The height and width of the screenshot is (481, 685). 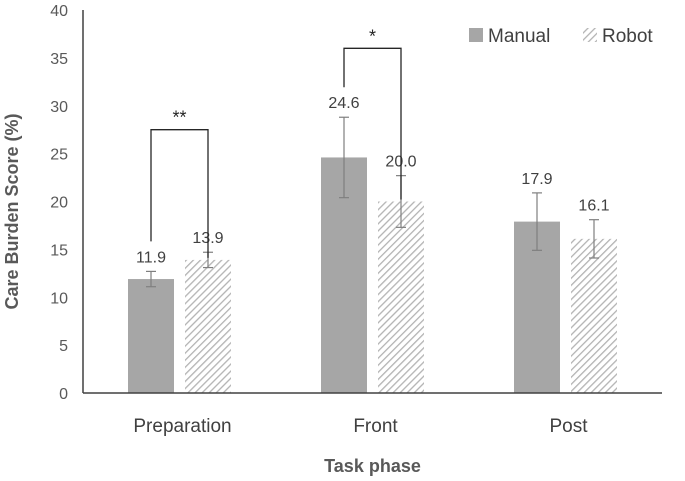 What do you see at coordinates (59, 298) in the screenshot?
I see `y-tick-label: 10` at bounding box center [59, 298].